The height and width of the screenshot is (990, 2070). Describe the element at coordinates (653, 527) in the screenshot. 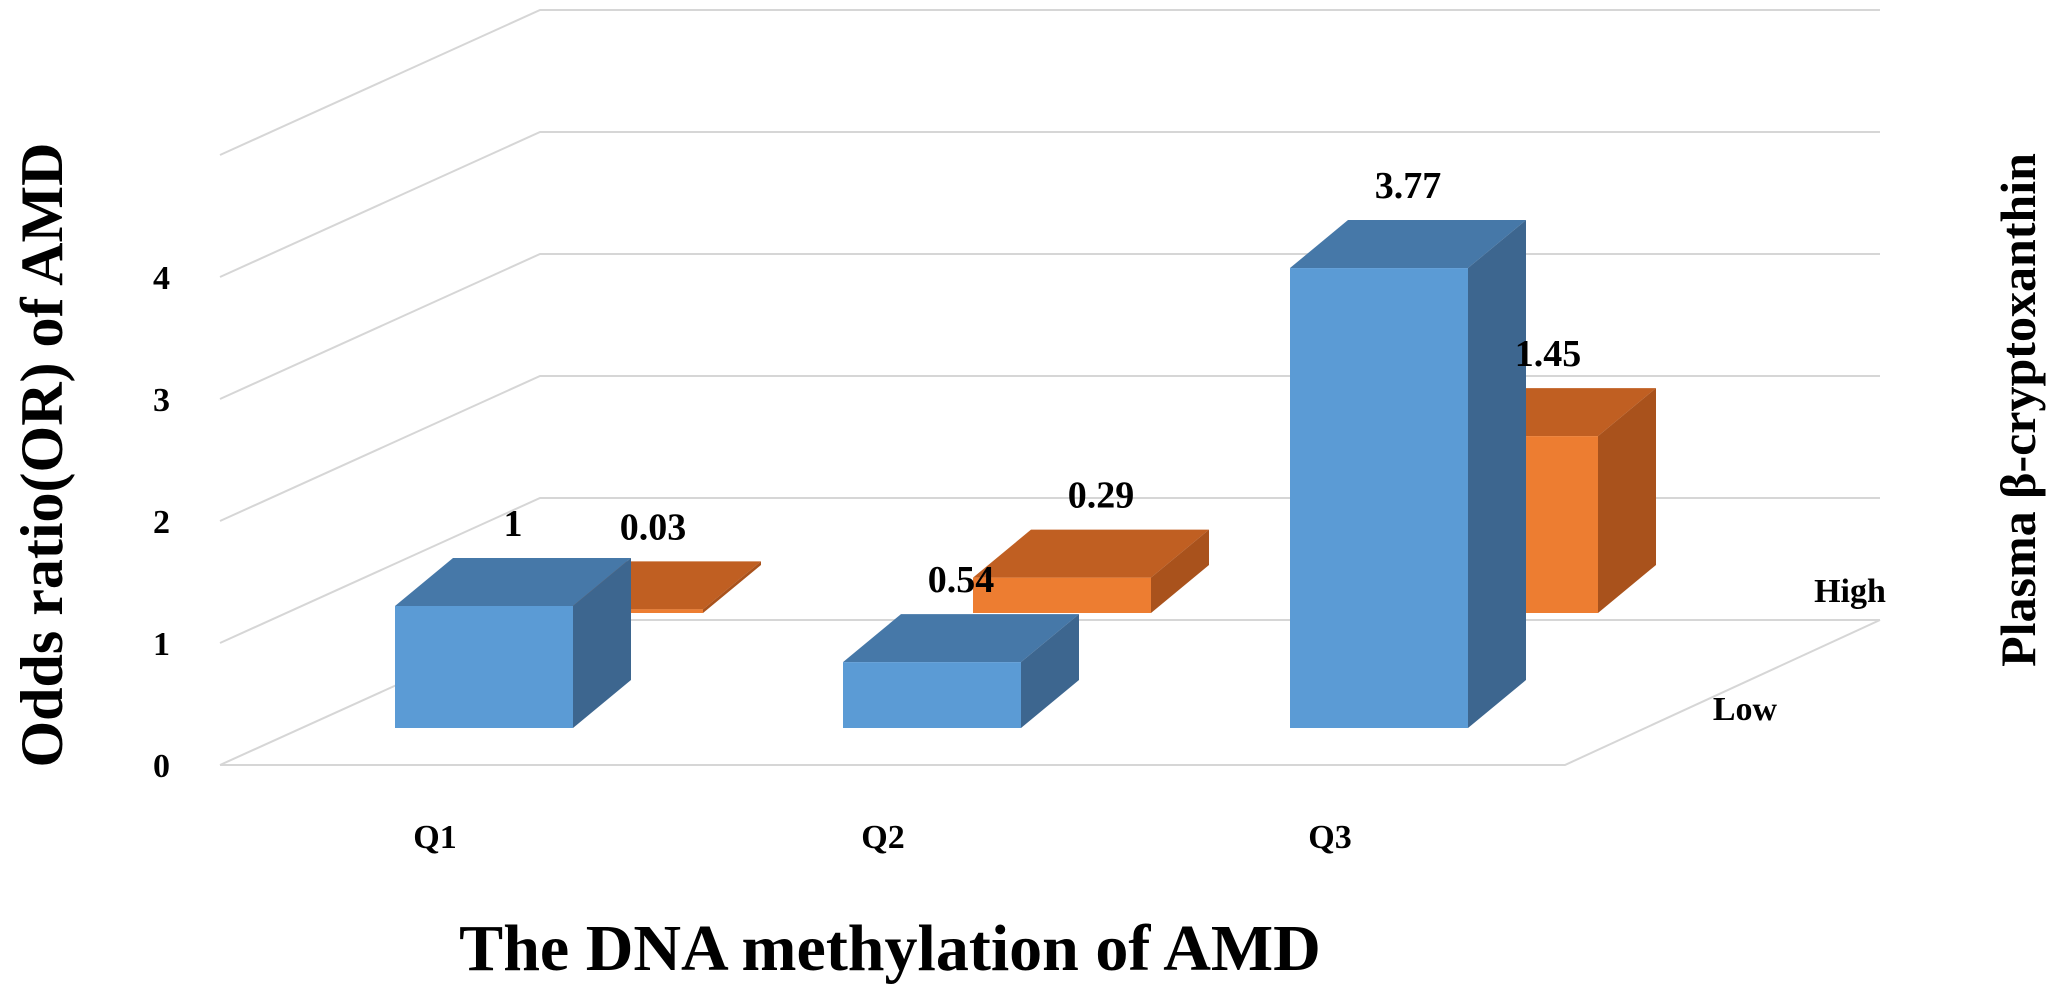

I see `data-label: 0.03` at that location.